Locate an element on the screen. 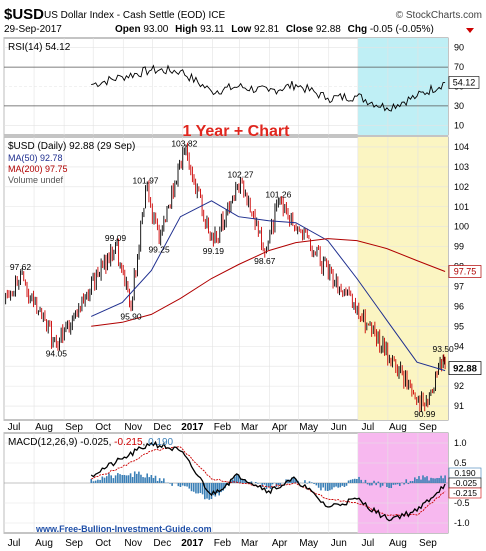  price-annotation-label: 90.99 is located at coordinates (425, 414).